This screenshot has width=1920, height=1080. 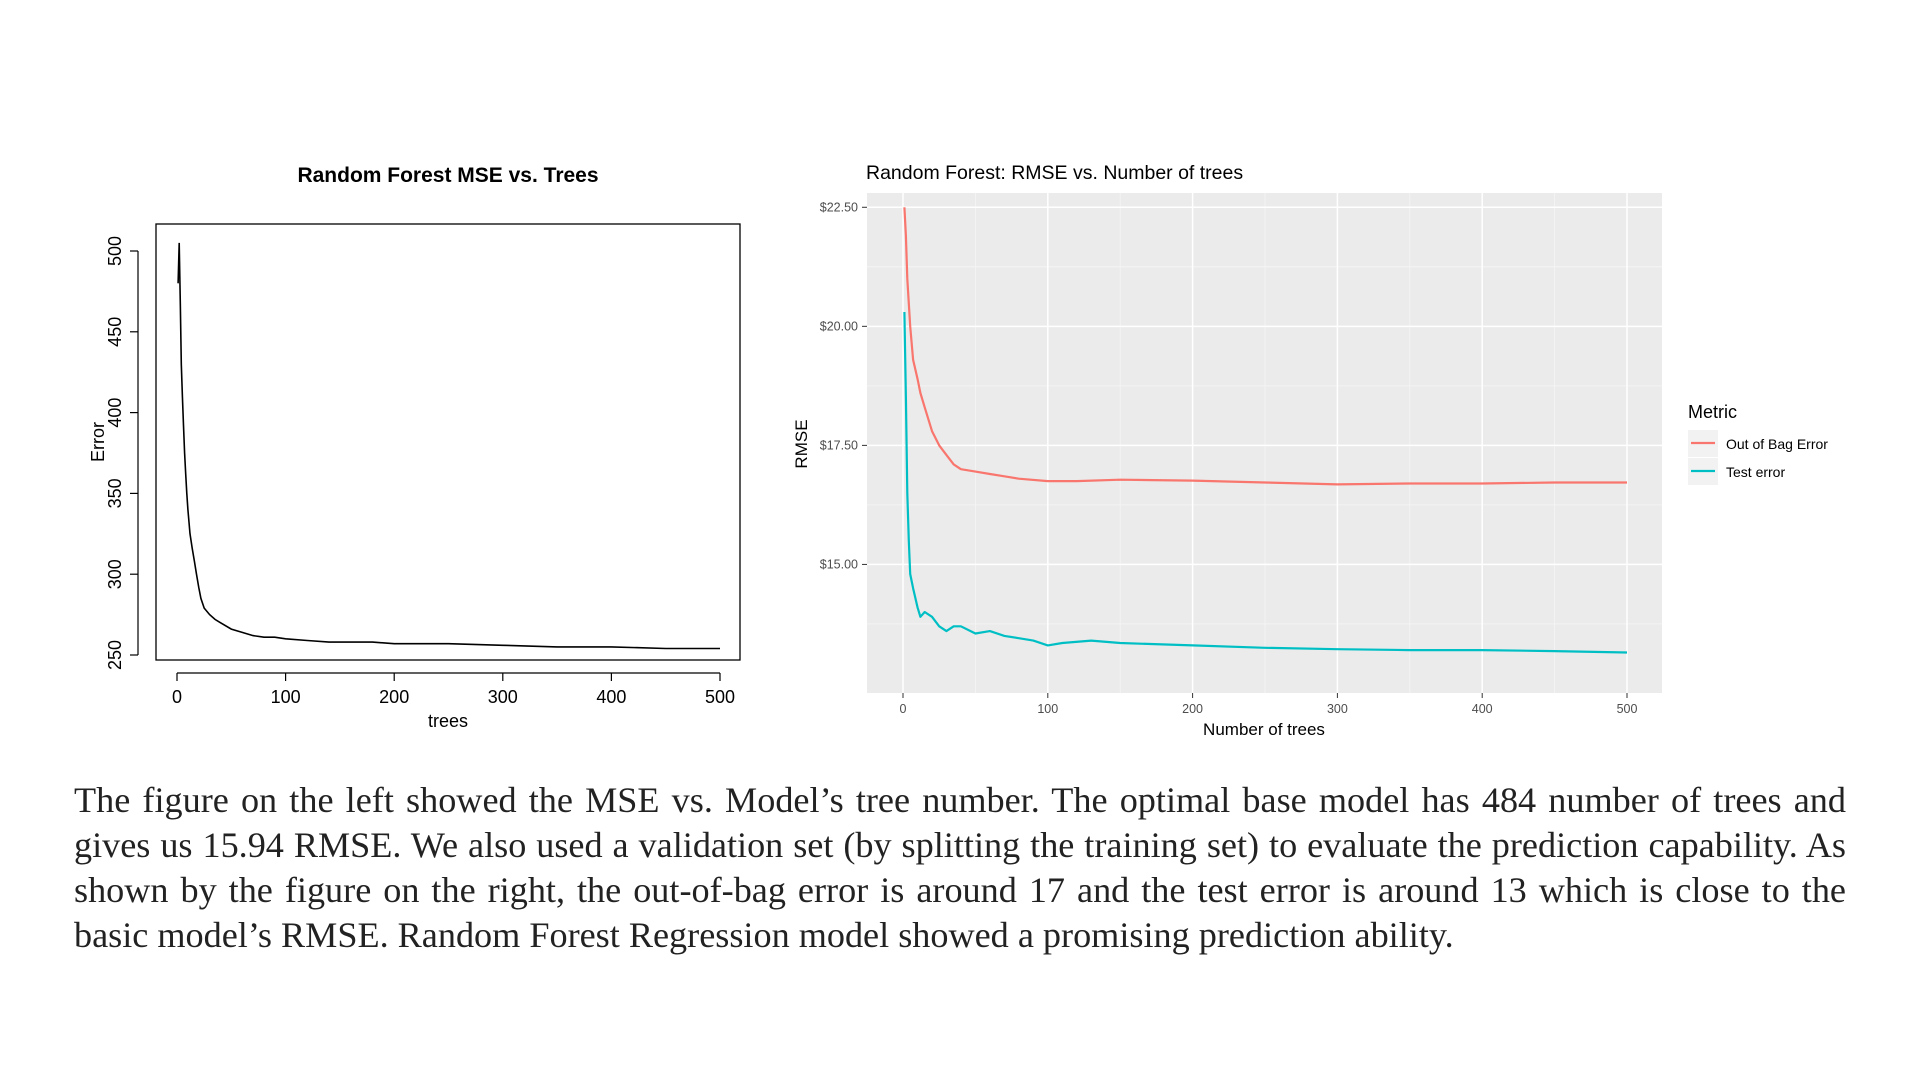 What do you see at coordinates (394, 697) in the screenshot?
I see `mse-x-tick-label: 200` at bounding box center [394, 697].